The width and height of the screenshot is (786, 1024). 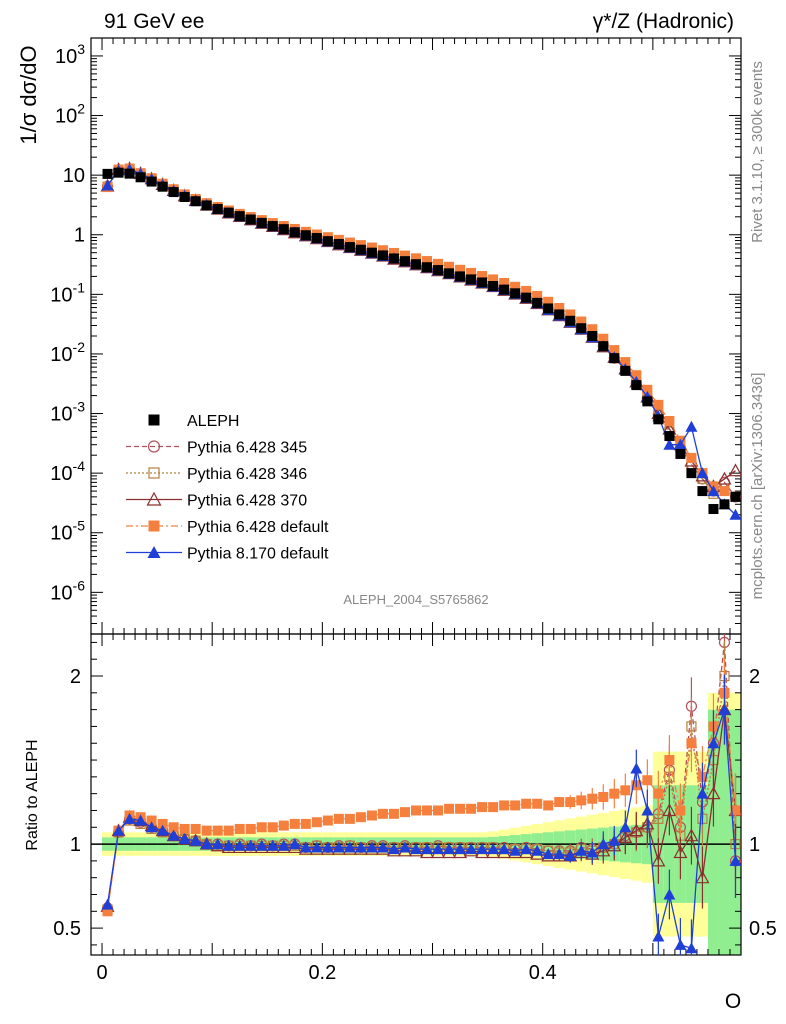 I want to click on y-tick-label-exp: -5, so click(x=79, y=526).